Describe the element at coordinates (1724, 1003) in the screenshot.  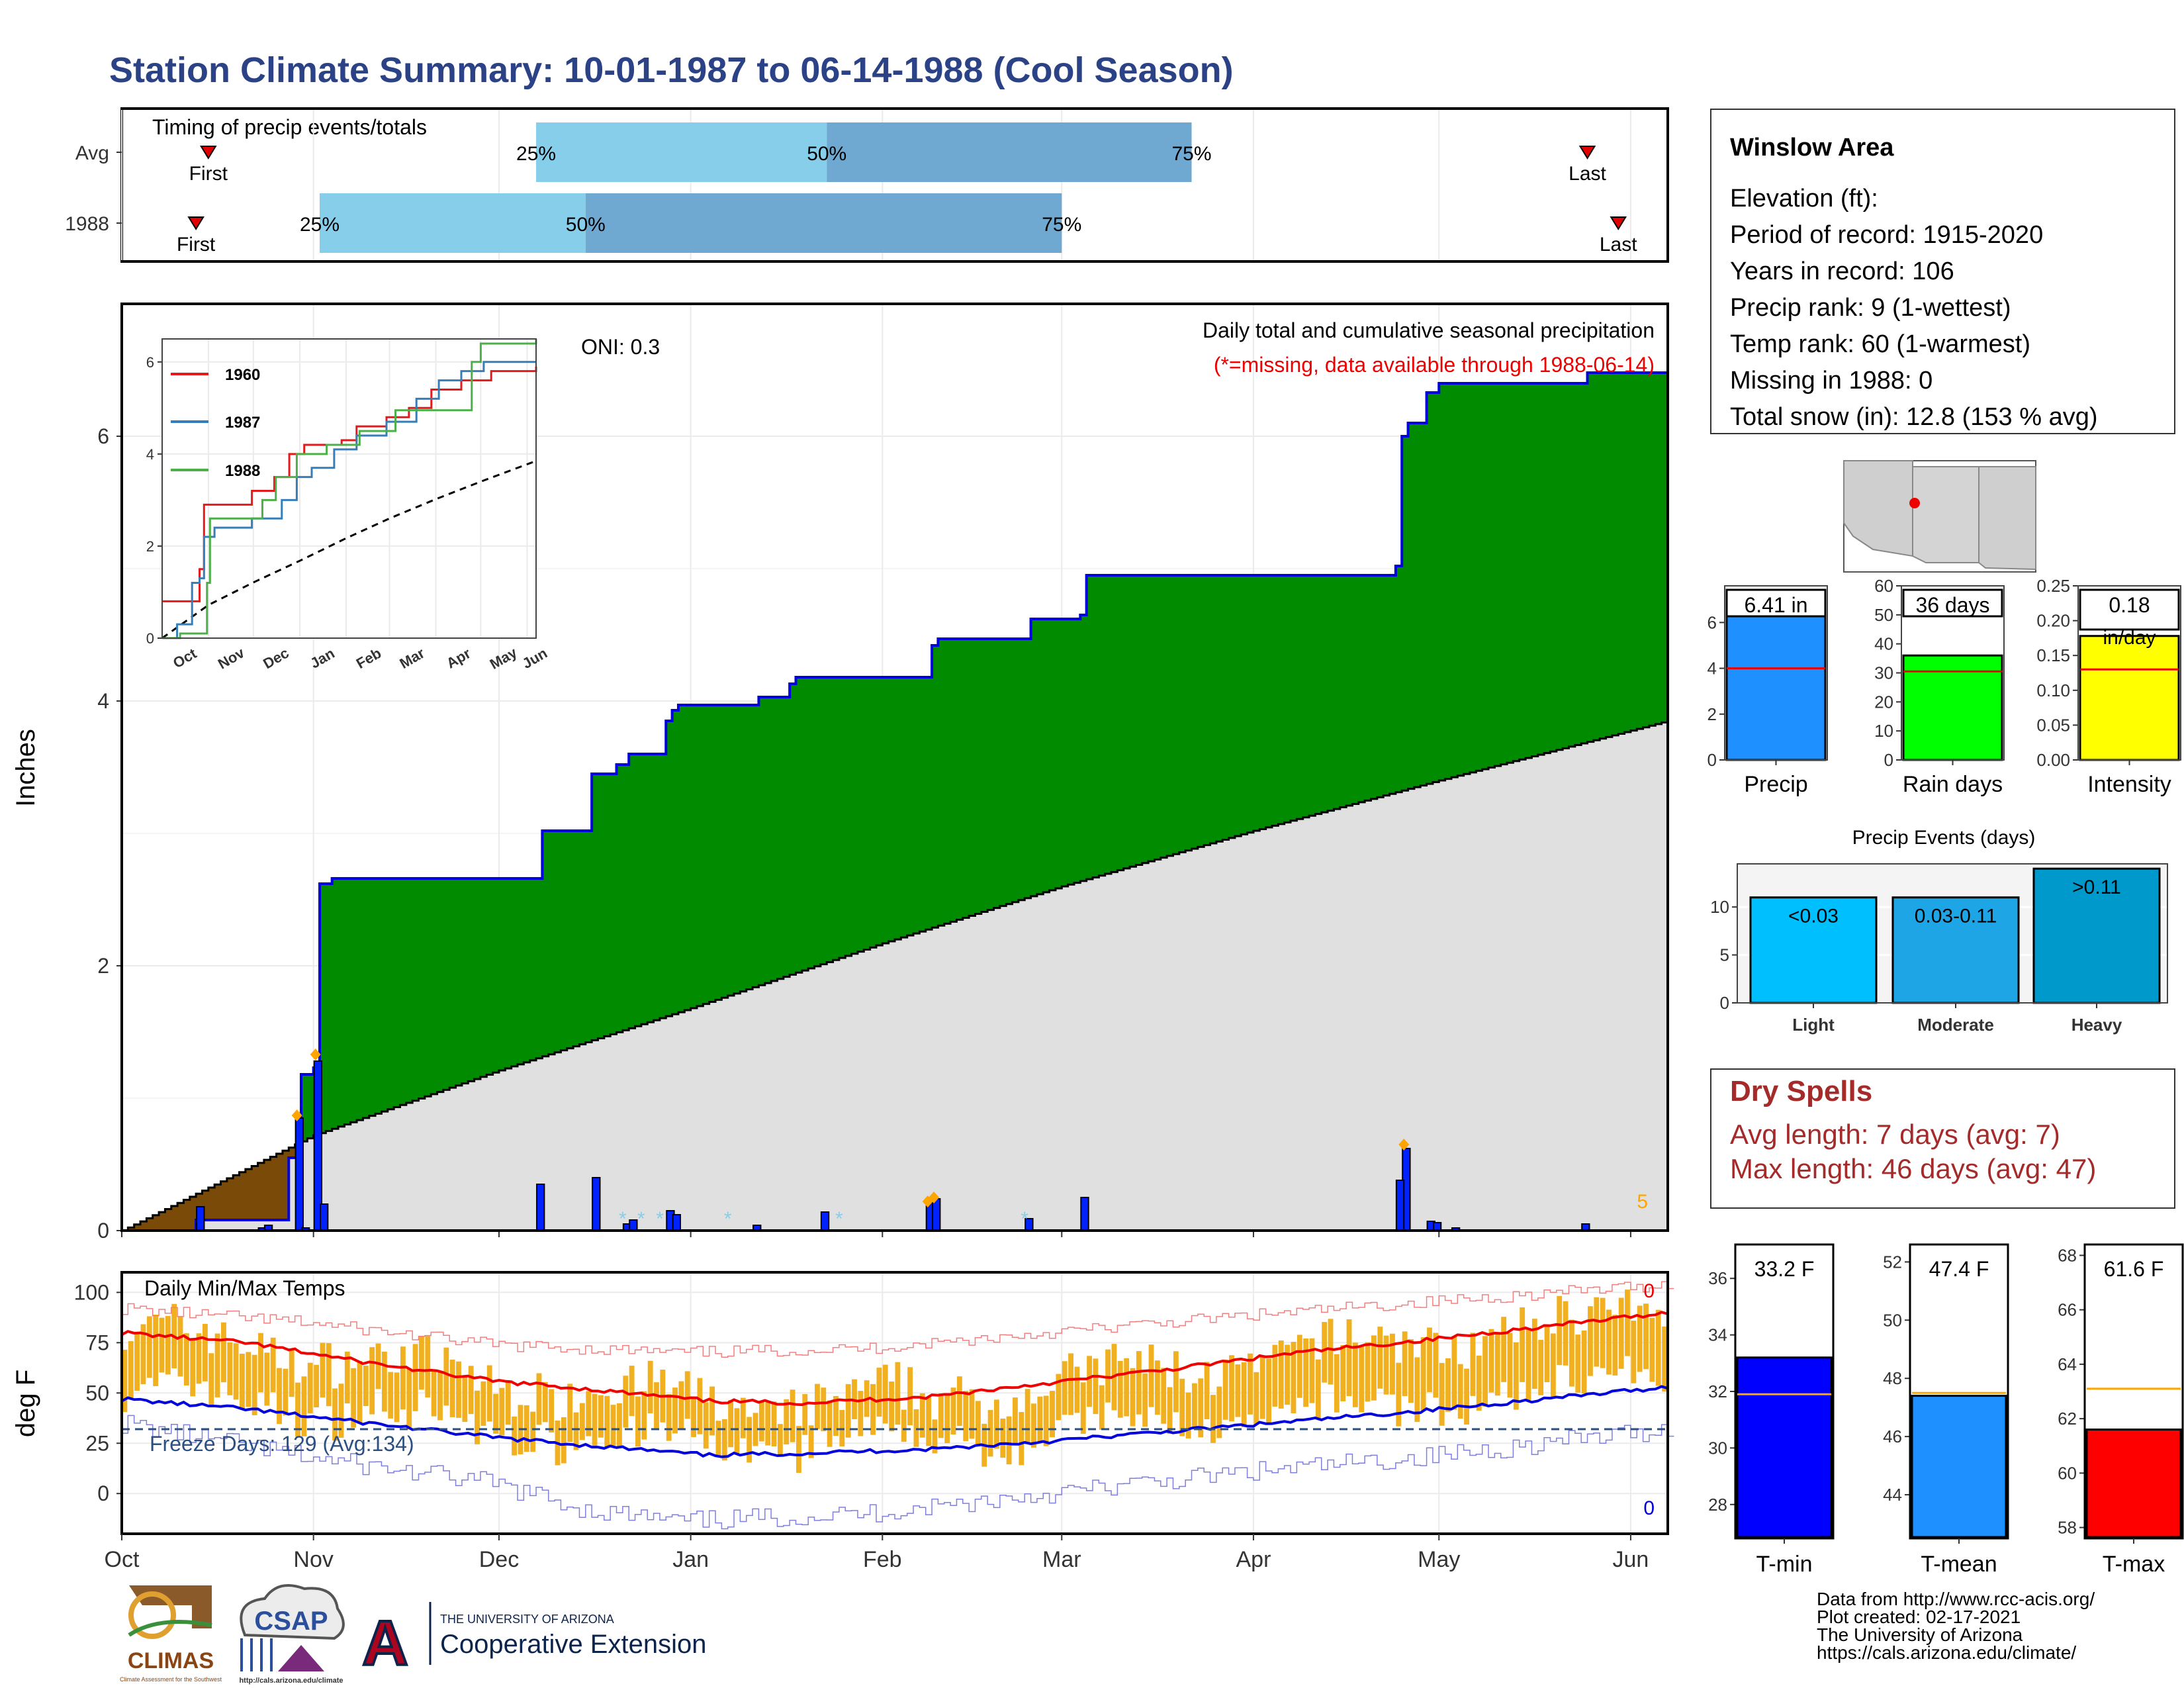
I see `events-ytick-label: 0` at that location.